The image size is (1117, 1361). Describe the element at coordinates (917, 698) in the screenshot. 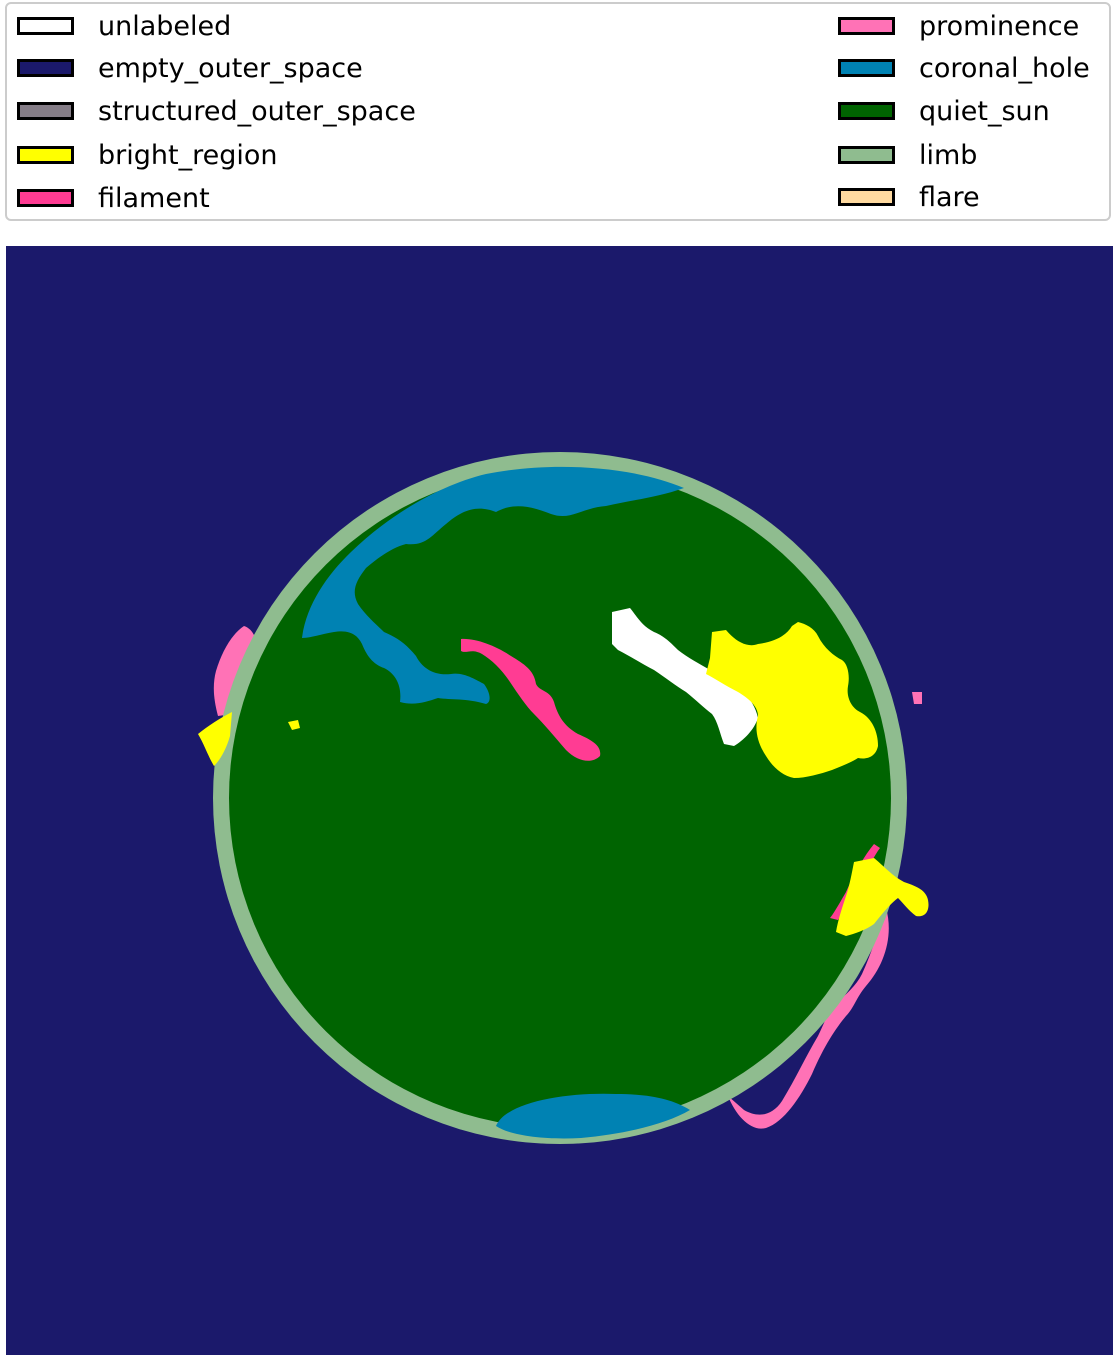

I see `prominence-right-small` at that location.